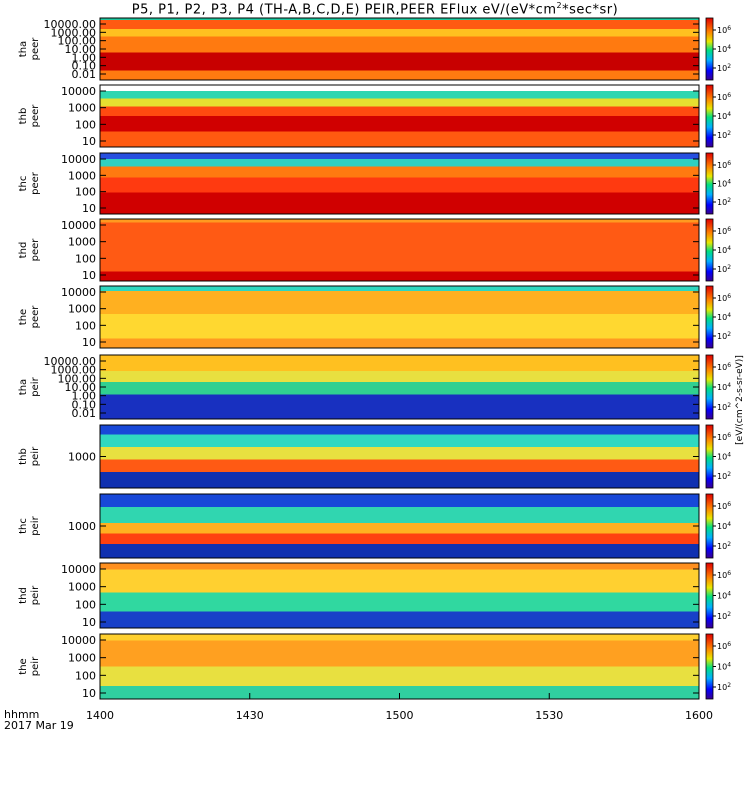 The image size is (750, 800). Describe the element at coordinates (23, 595) in the screenshot. I see `panel-probe-label: thd` at that location.